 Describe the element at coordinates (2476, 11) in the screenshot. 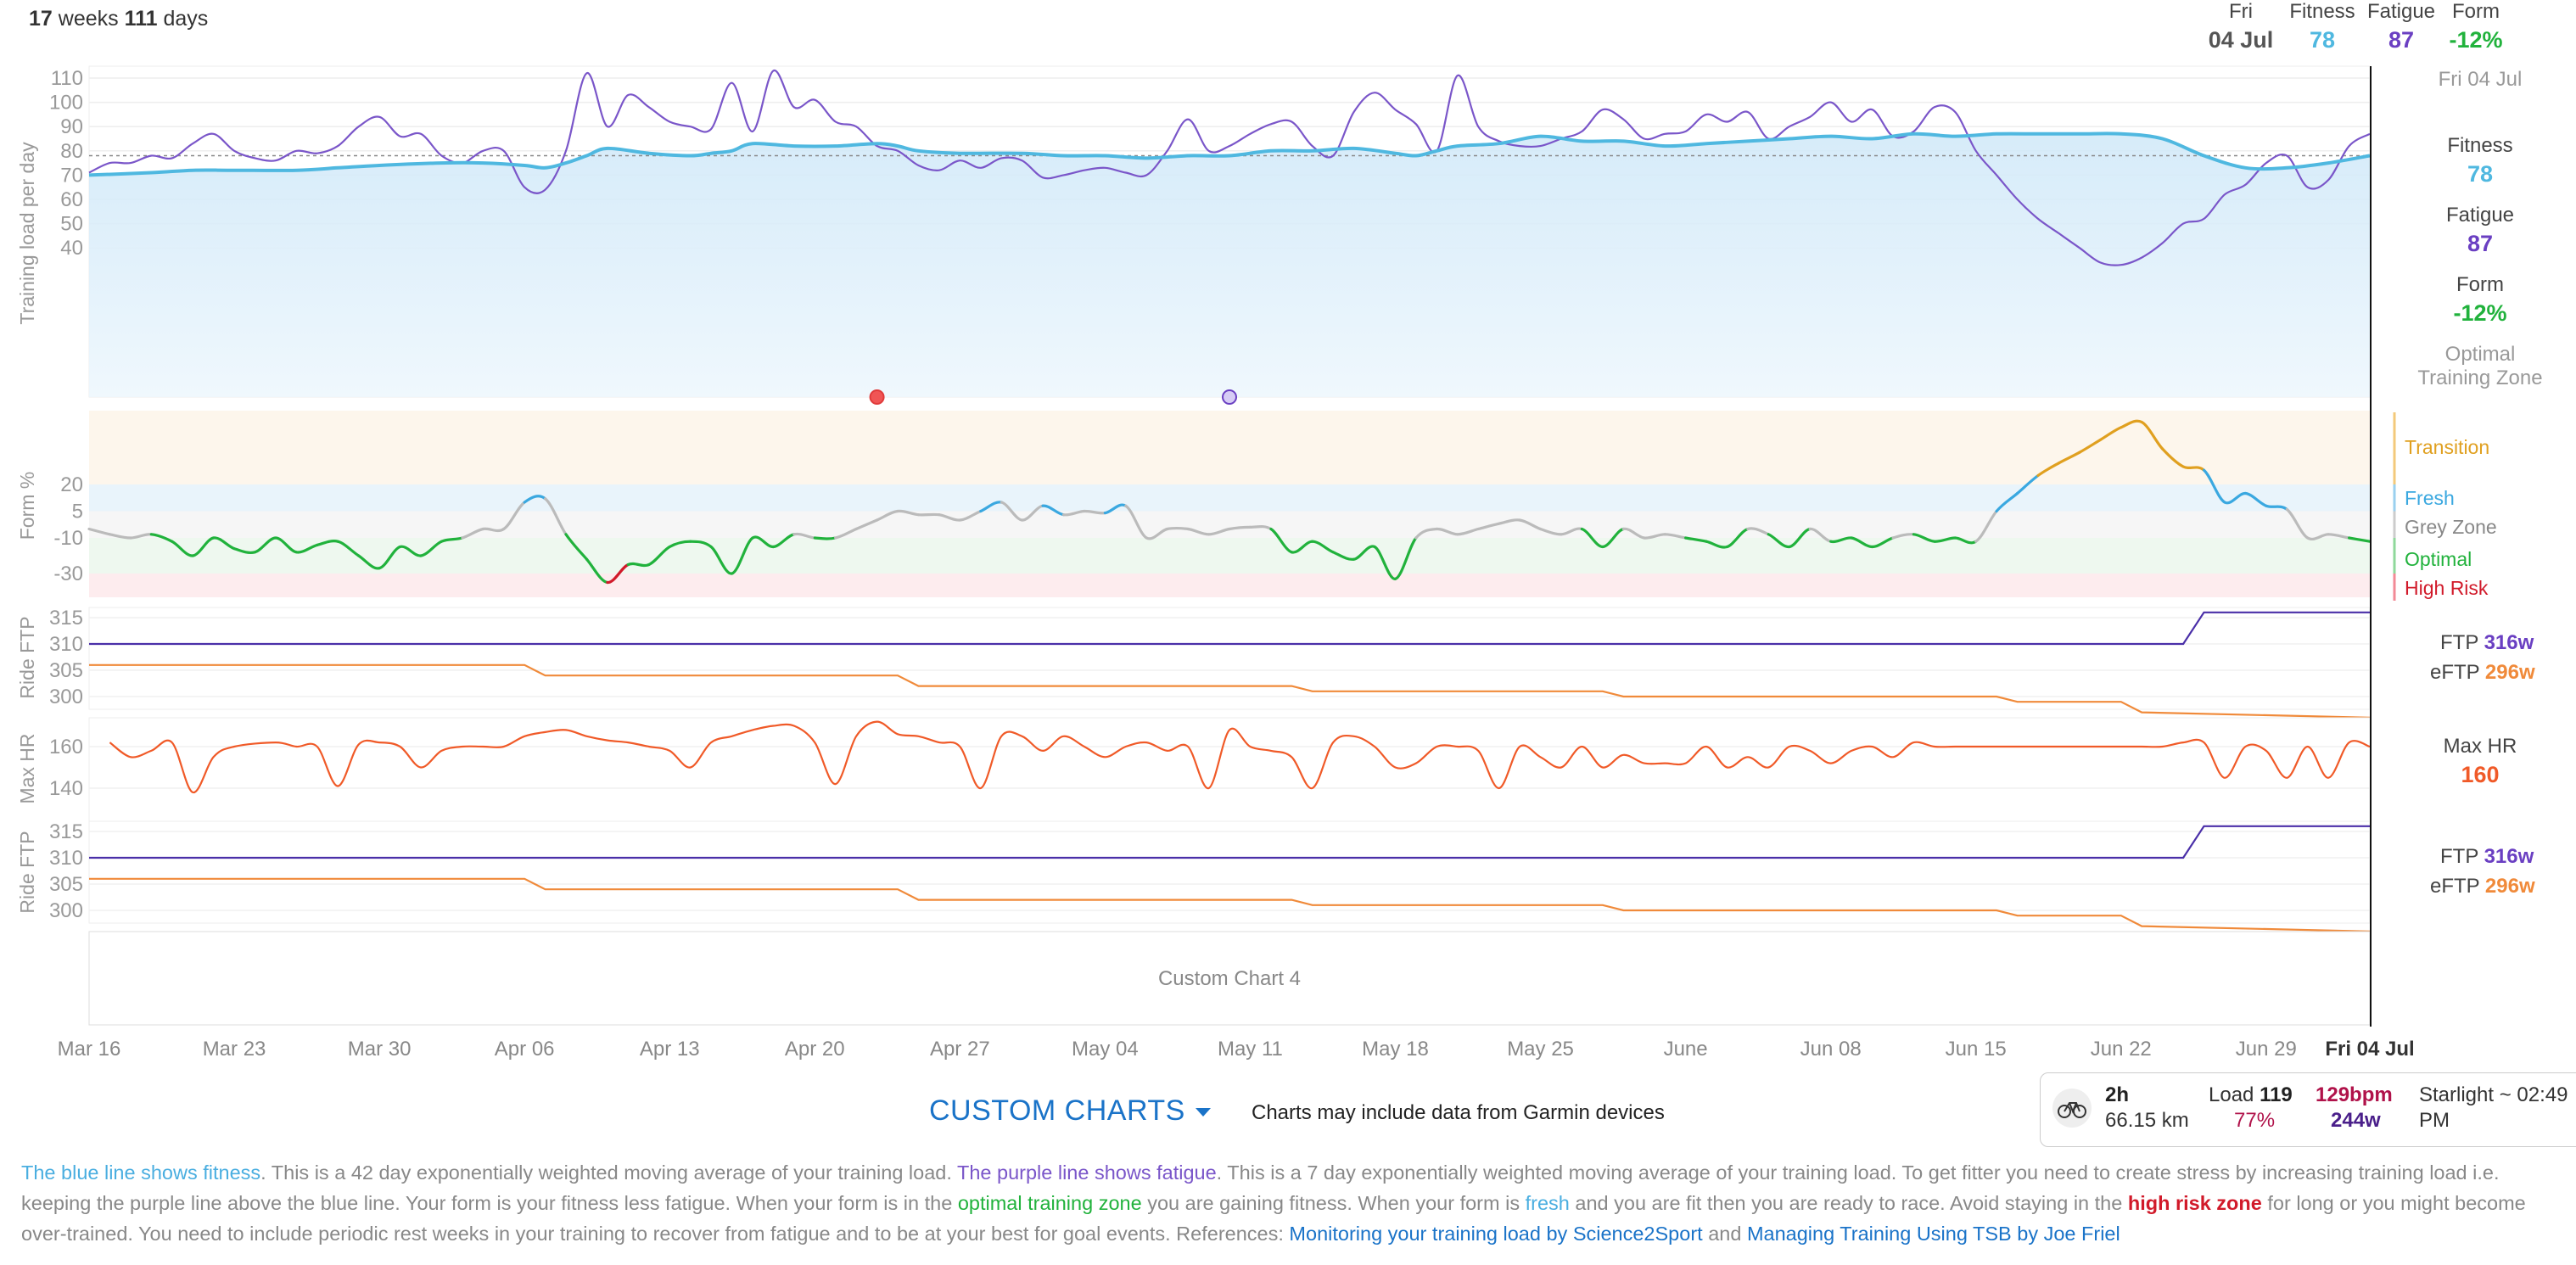

I see `header-form-label: Form` at that location.